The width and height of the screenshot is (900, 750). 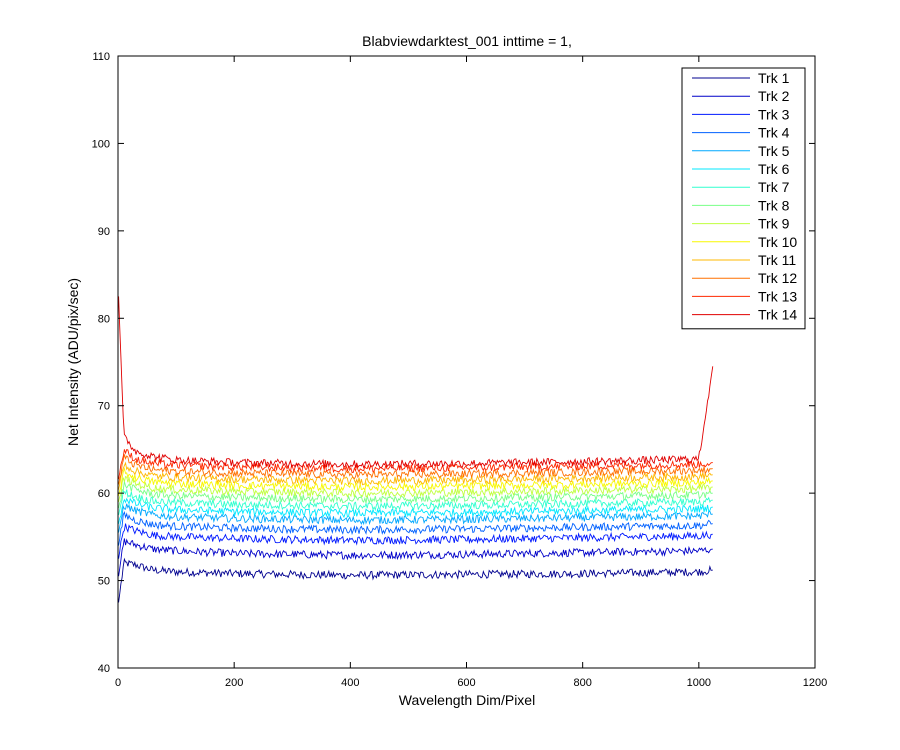 I want to click on y-tick-label: 90, so click(x=104, y=232).